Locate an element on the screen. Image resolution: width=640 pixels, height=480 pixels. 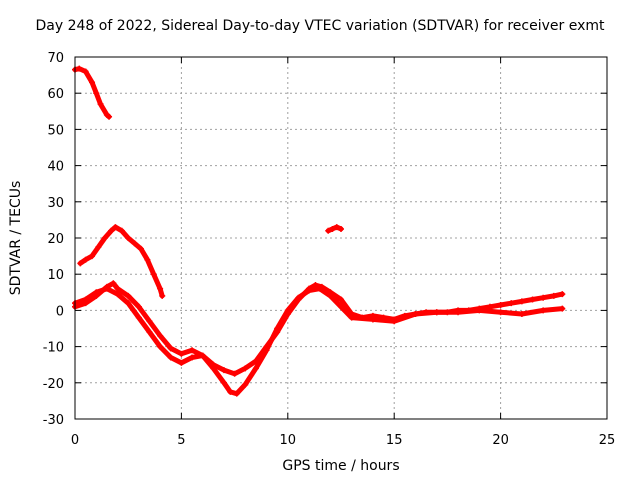
y-tick-label: -10 is located at coordinates (53, 348).